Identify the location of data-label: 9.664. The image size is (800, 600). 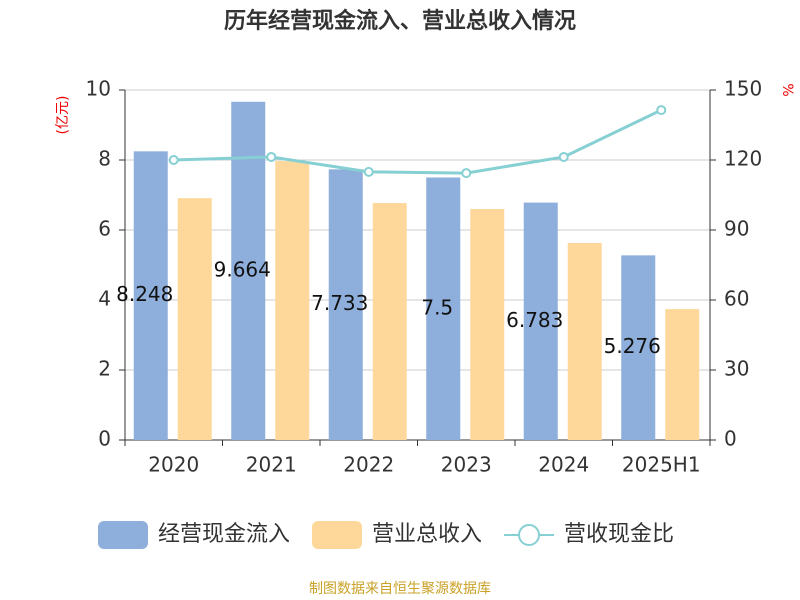
(242, 269).